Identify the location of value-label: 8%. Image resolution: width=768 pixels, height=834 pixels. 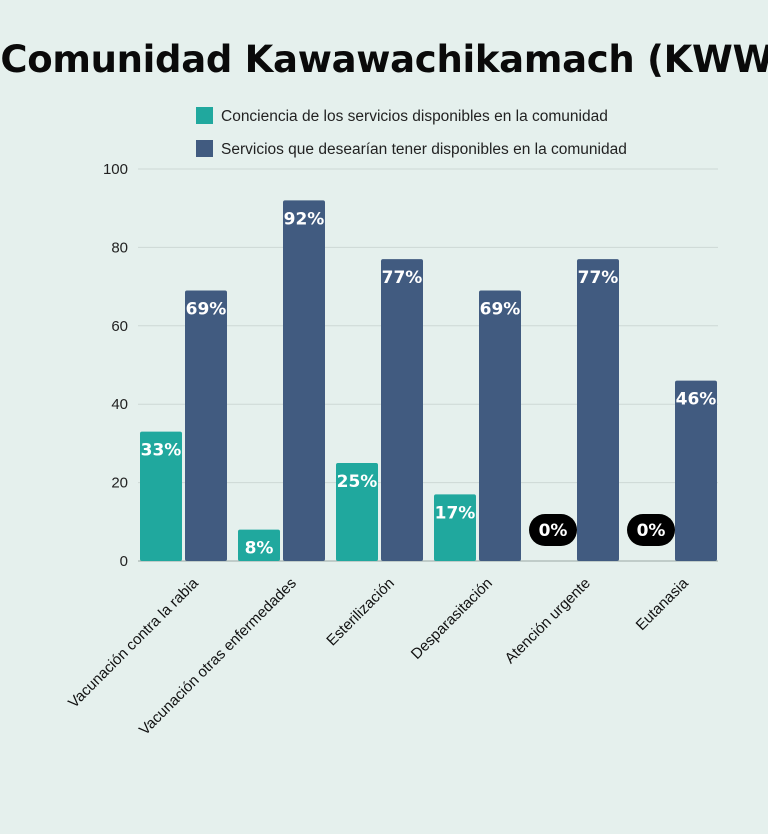
(259, 549).